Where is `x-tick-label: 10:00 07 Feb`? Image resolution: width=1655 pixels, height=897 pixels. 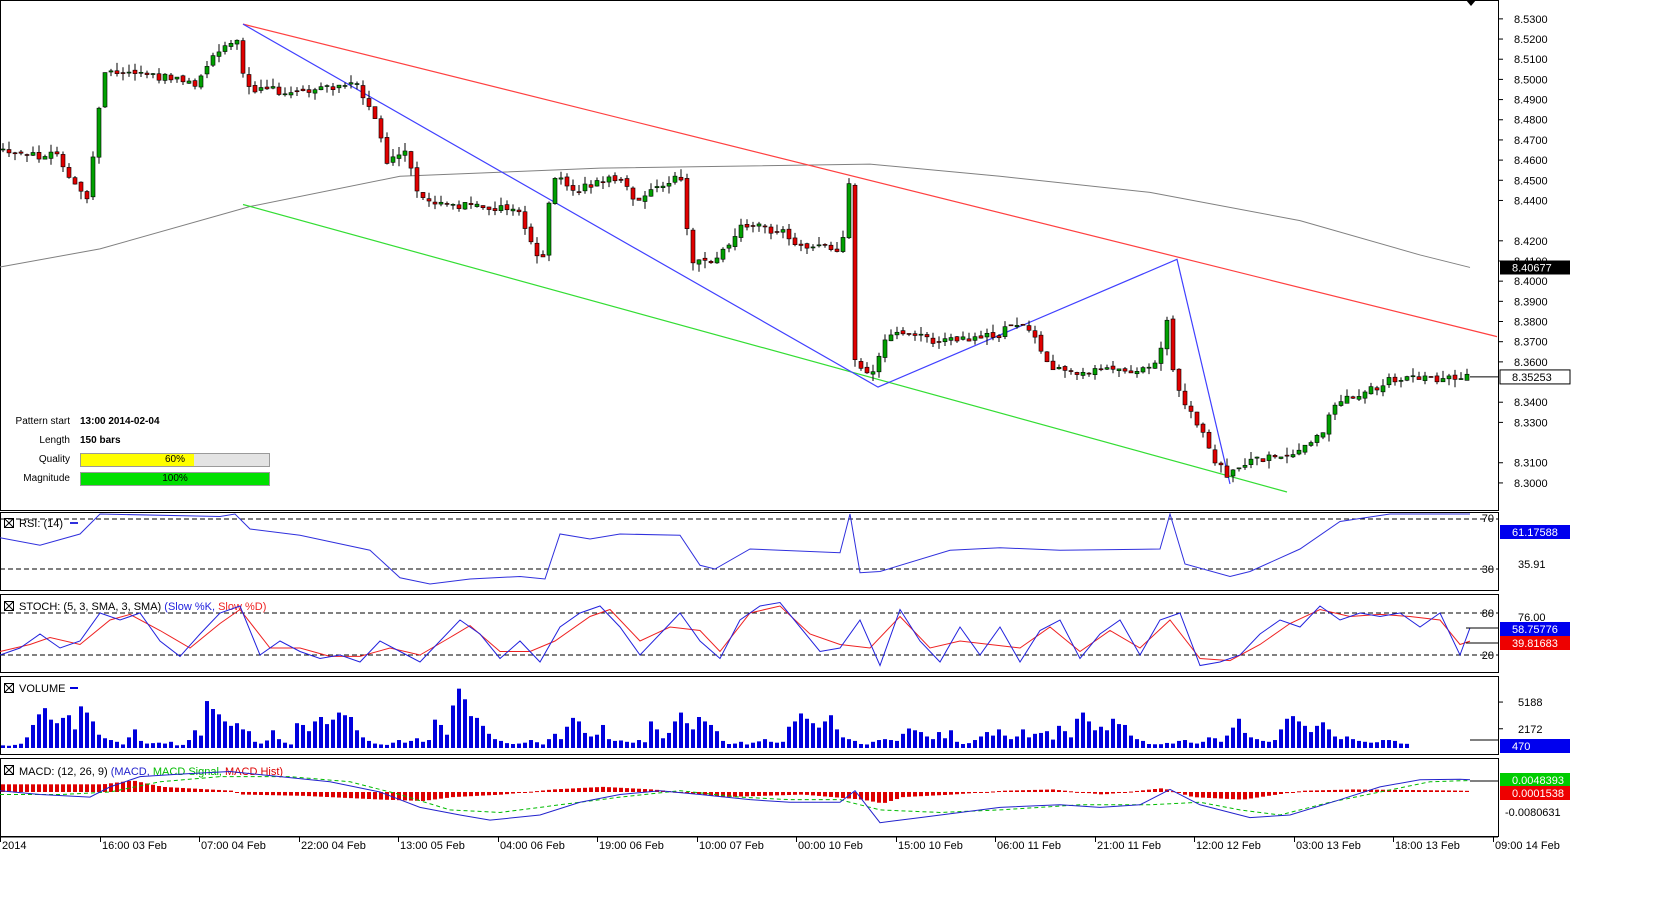 x-tick-label: 10:00 07 Feb is located at coordinates (731, 846).